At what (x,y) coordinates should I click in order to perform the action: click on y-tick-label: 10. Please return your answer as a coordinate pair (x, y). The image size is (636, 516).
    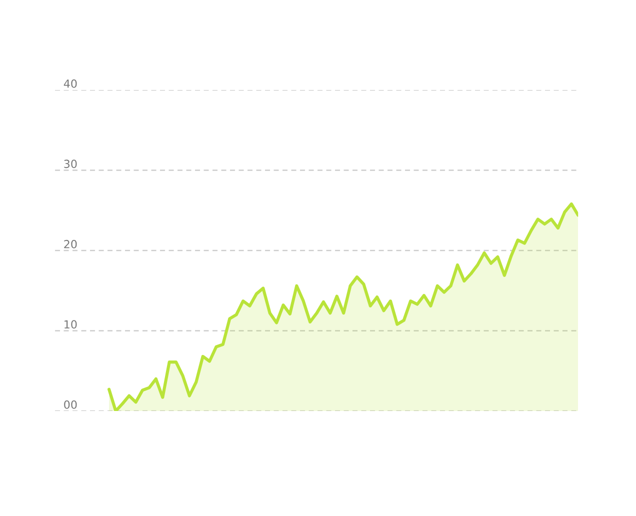
    Looking at the image, I should click on (70, 324).